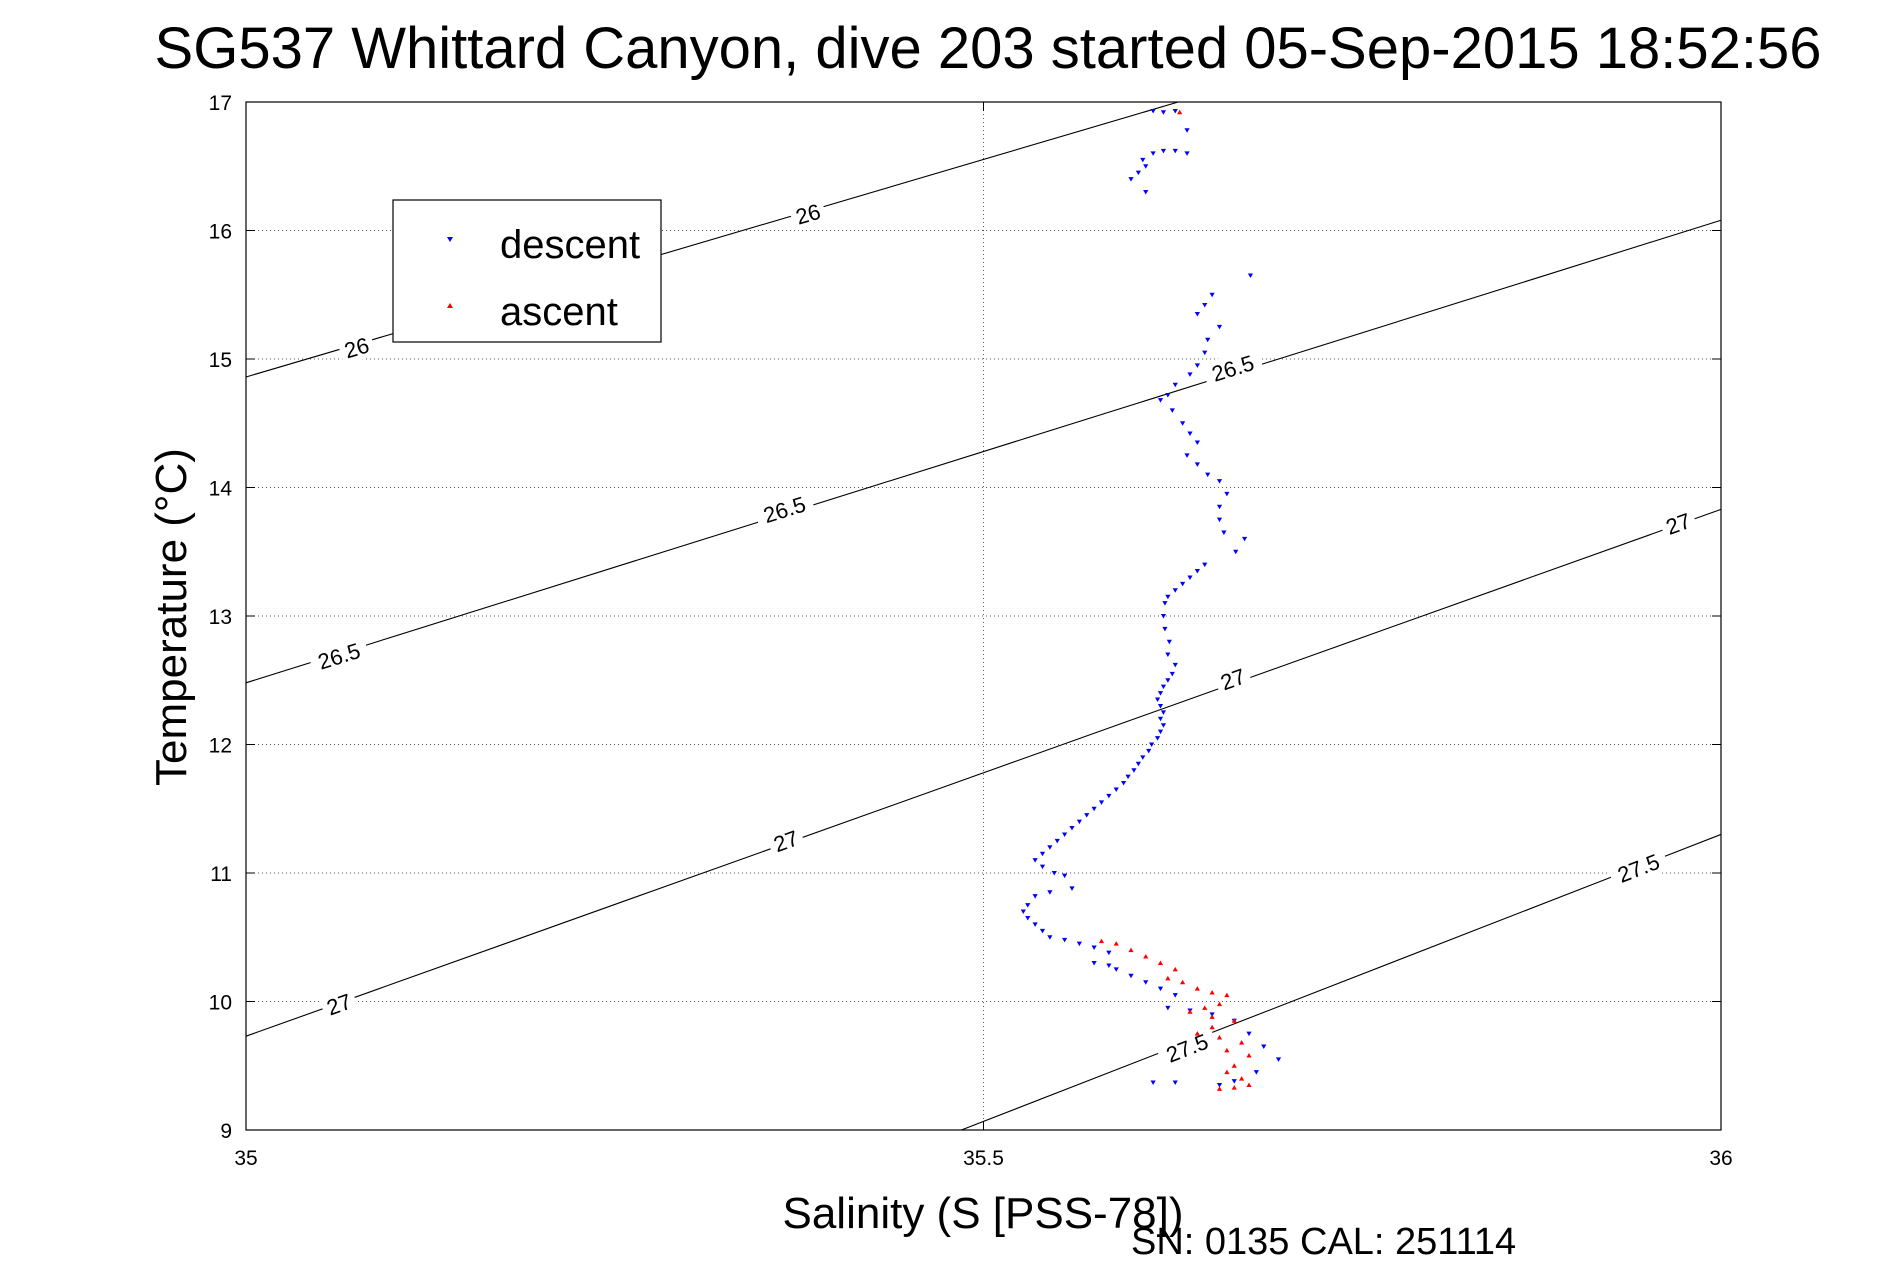  What do you see at coordinates (559, 312) in the screenshot?
I see `legend-ascent-label: ascent` at bounding box center [559, 312].